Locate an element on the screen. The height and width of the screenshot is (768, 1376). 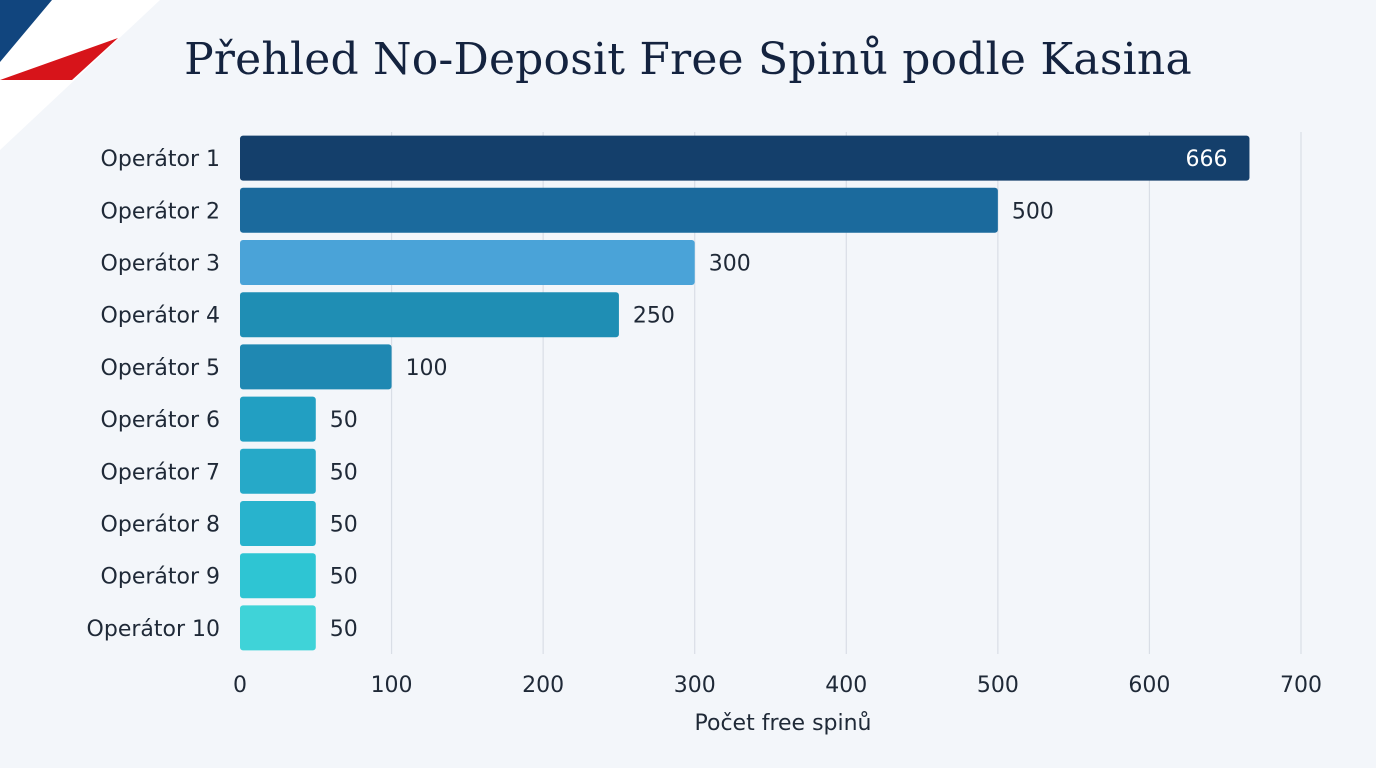
x-tick-label: 0 is located at coordinates (240, 685).